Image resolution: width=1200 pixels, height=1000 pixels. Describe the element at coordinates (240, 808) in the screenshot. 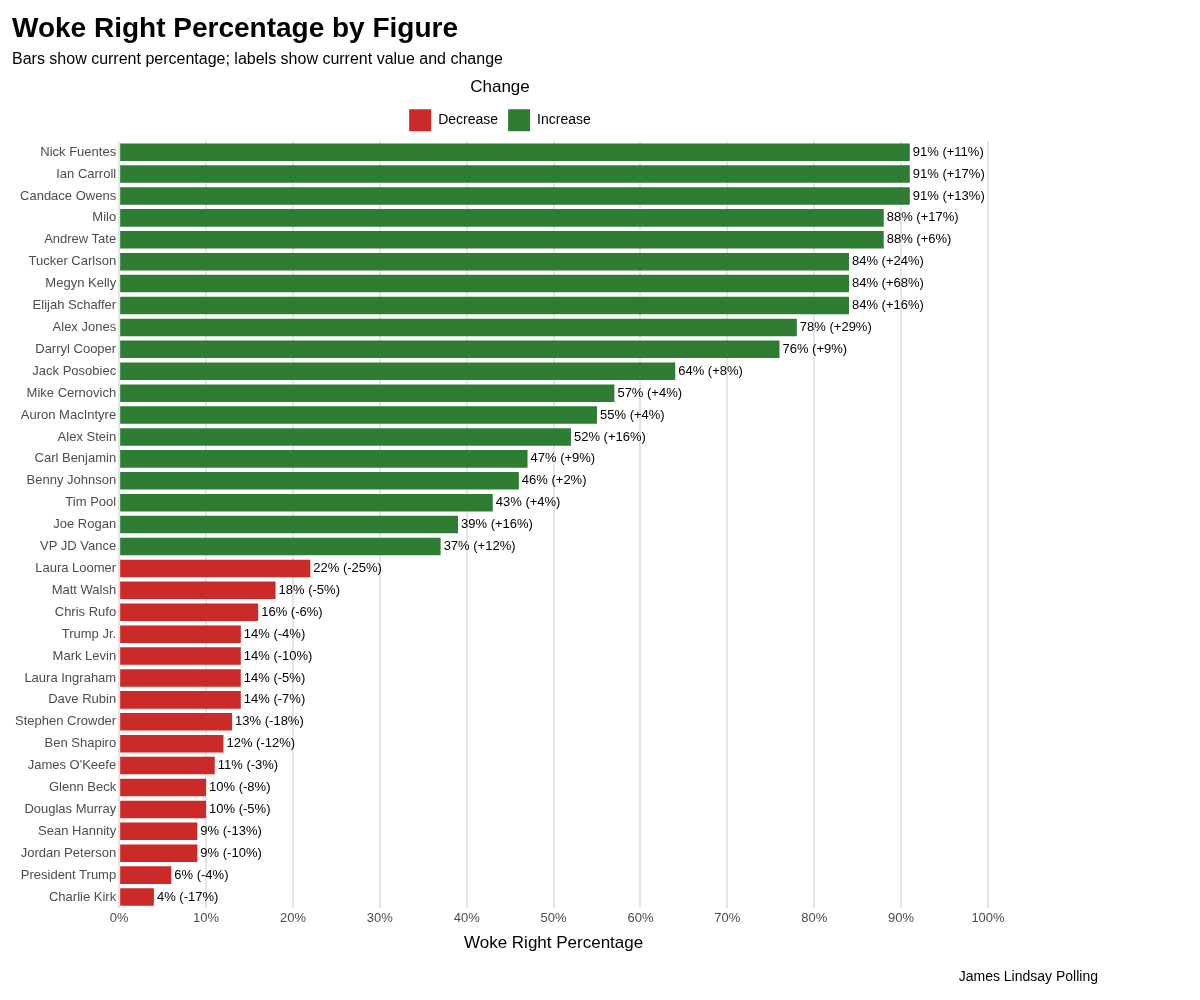

I see `data-label: 10% (-5%)` at that location.